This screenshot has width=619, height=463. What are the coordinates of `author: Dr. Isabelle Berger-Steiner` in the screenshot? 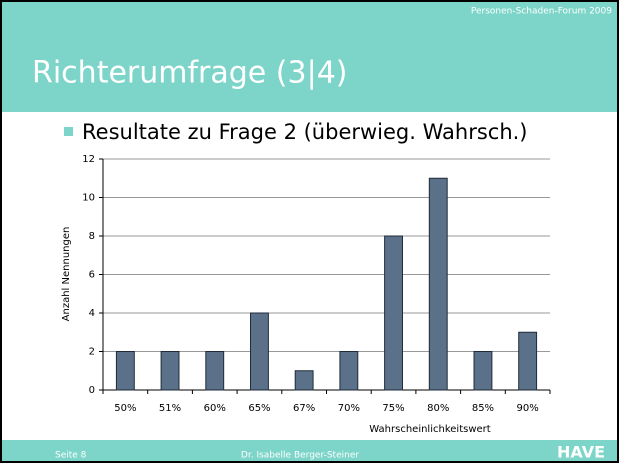 It's located at (300, 456).